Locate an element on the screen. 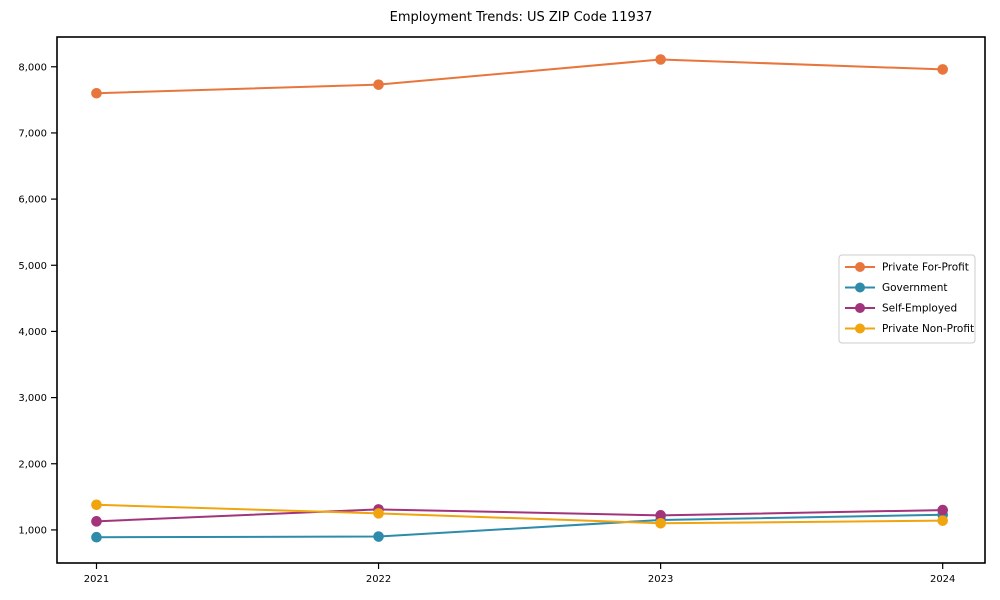 The width and height of the screenshot is (1000, 600). series-line-government is located at coordinates (519, 526).